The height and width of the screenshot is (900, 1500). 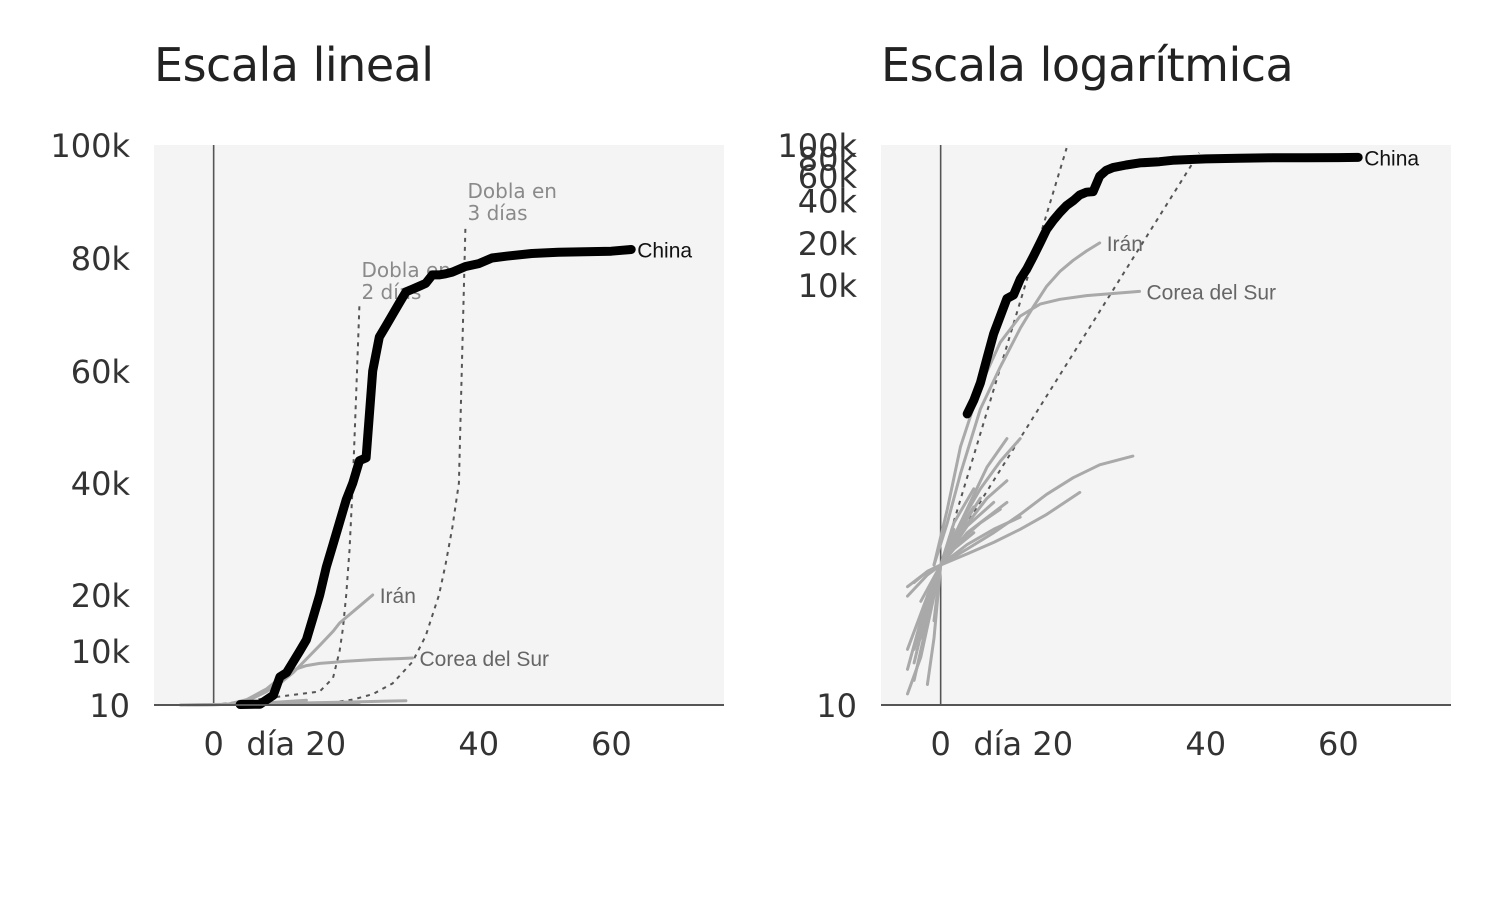 I want to click on doubling-guide-label: Dobla en 3 días, so click(x=512, y=202).